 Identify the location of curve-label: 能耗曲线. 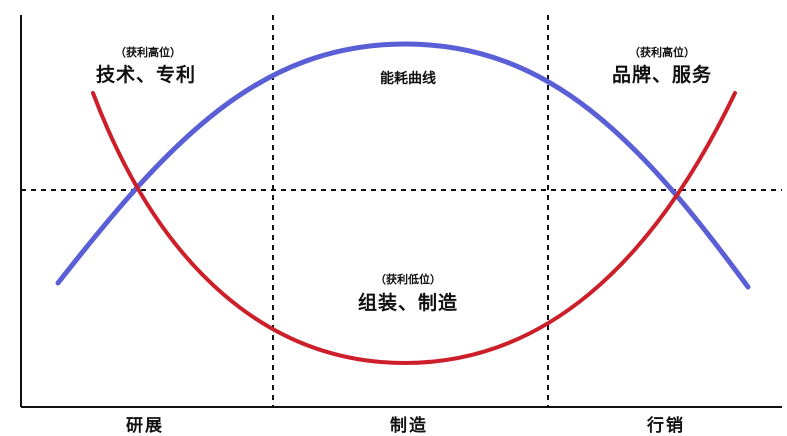
(408, 79).